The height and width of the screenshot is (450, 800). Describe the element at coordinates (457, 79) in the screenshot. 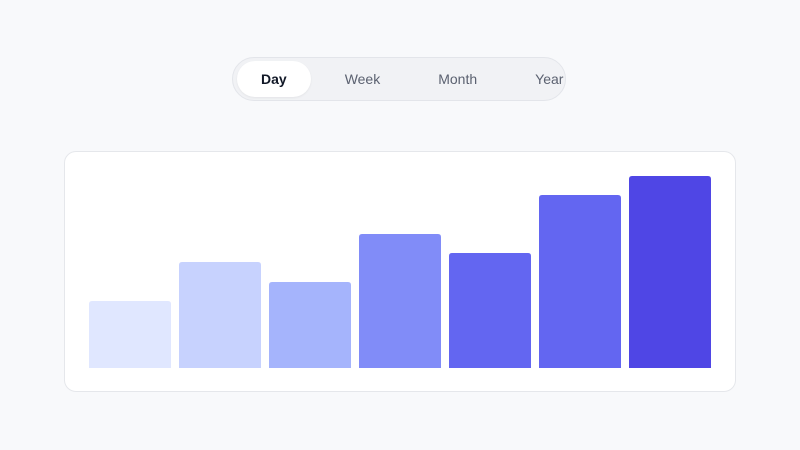

I see `range-tab: Month` at that location.